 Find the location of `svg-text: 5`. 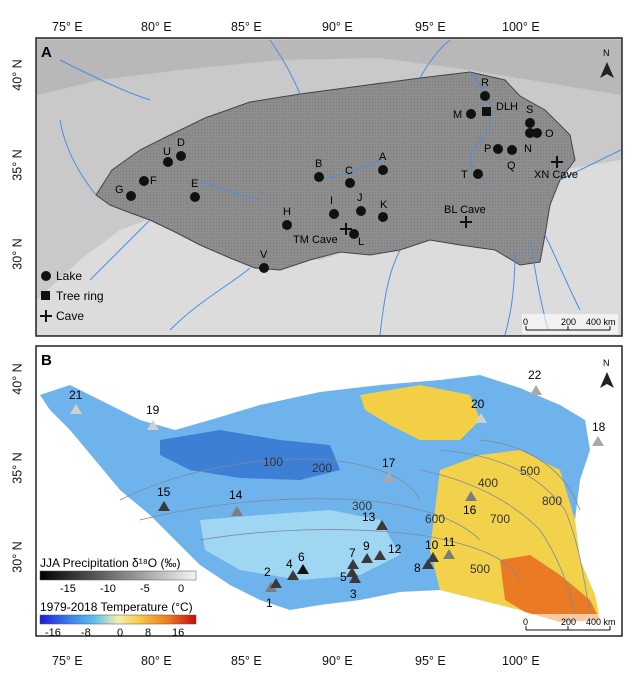

svg-text: 5 is located at coordinates (343, 577).